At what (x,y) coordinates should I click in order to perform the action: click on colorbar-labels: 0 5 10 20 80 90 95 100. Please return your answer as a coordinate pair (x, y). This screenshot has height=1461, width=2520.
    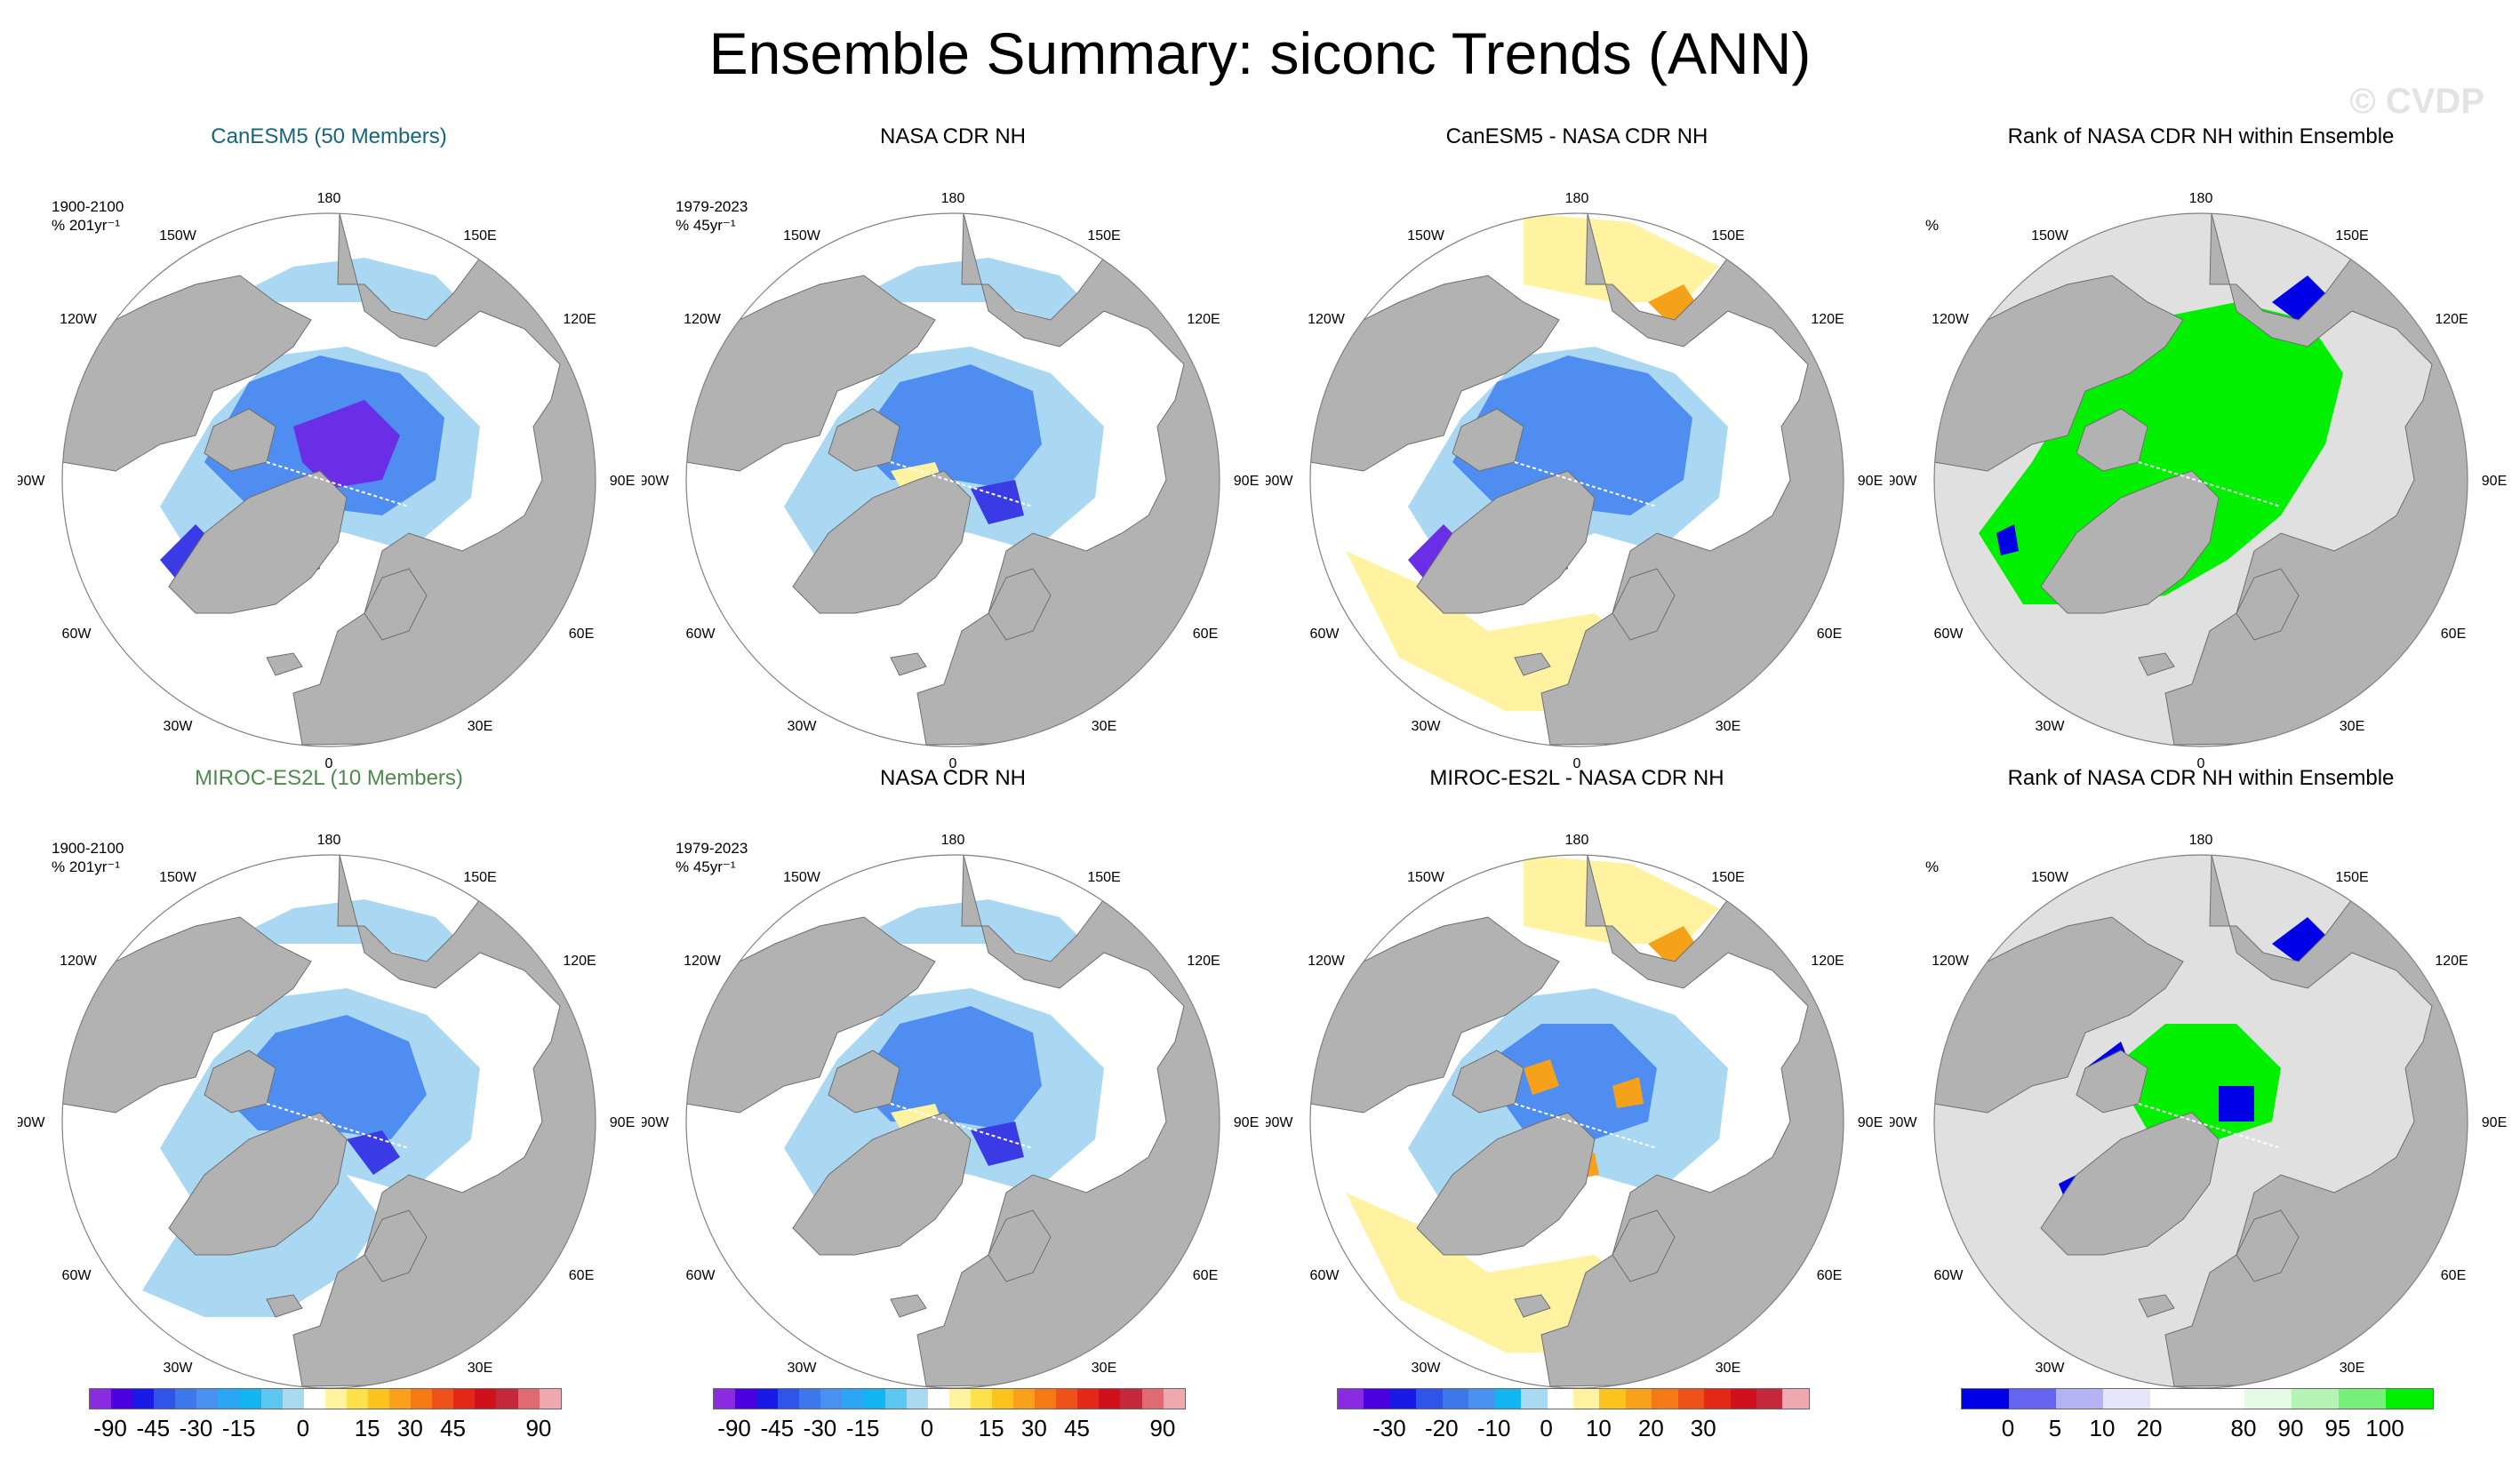
    Looking at the image, I should click on (2205, 1428).